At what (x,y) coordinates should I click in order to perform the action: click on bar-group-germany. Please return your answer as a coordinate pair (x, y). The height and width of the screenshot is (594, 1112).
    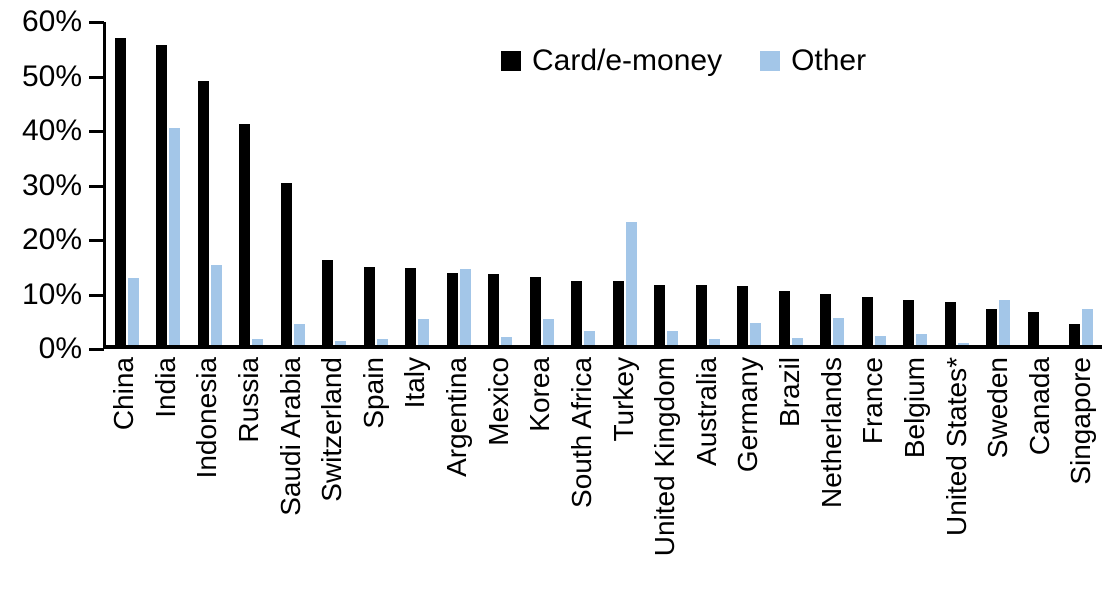
    Looking at the image, I should click on (750, 183).